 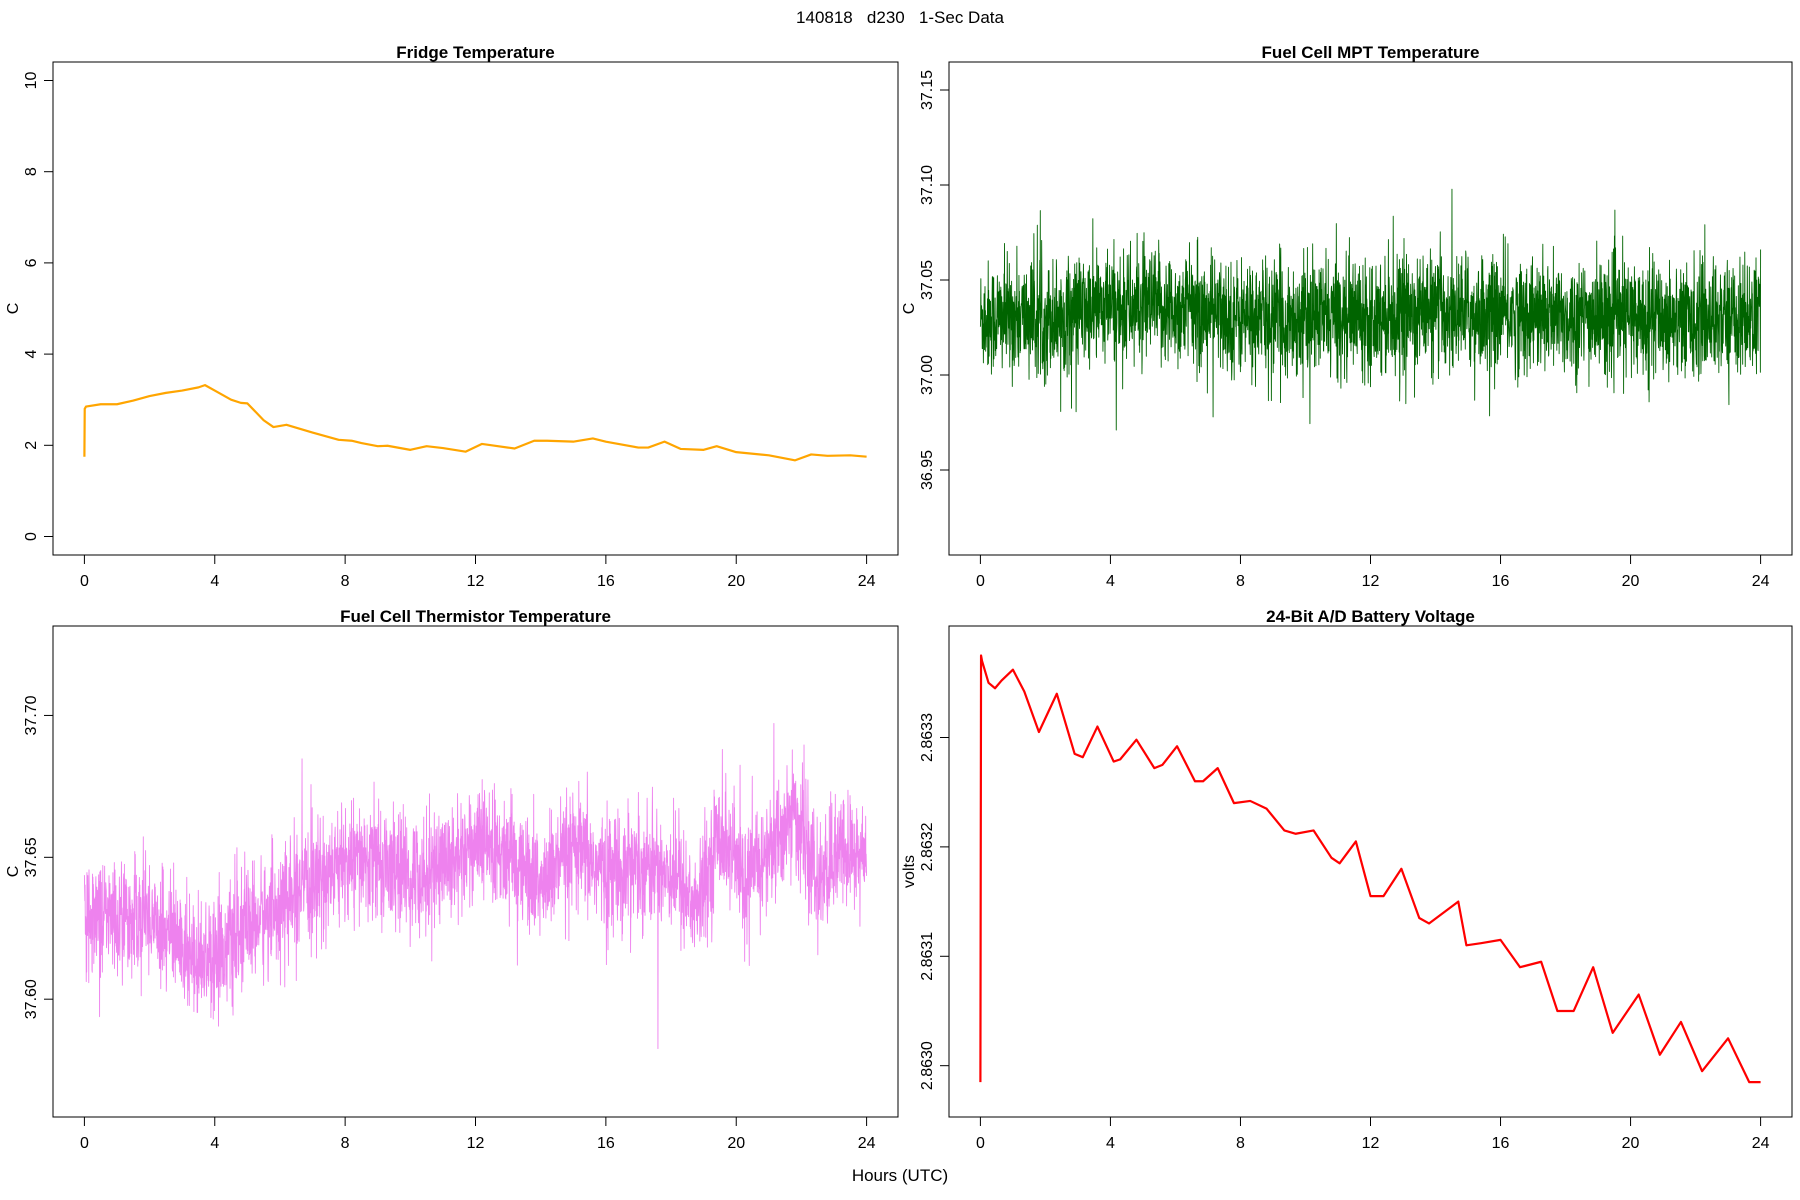 I want to click on chart-title: Fridge Temperature, so click(x=475, y=52).